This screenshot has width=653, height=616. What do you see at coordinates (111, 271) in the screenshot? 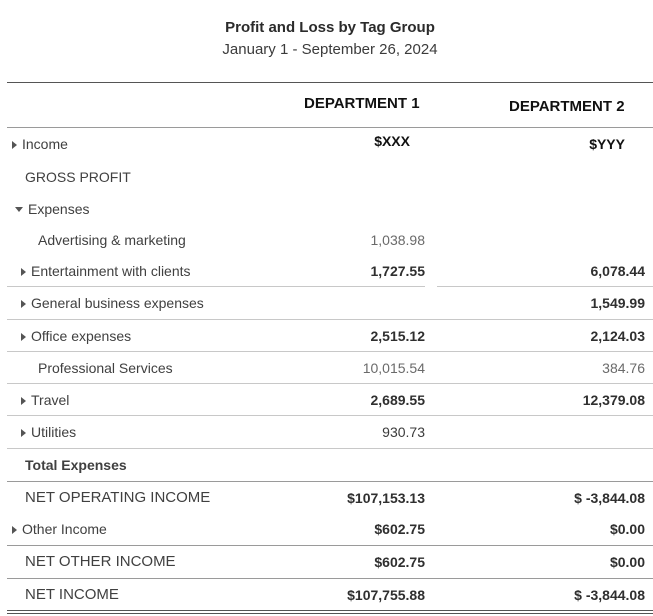
I see `row-label: Entertainment with clients` at bounding box center [111, 271].